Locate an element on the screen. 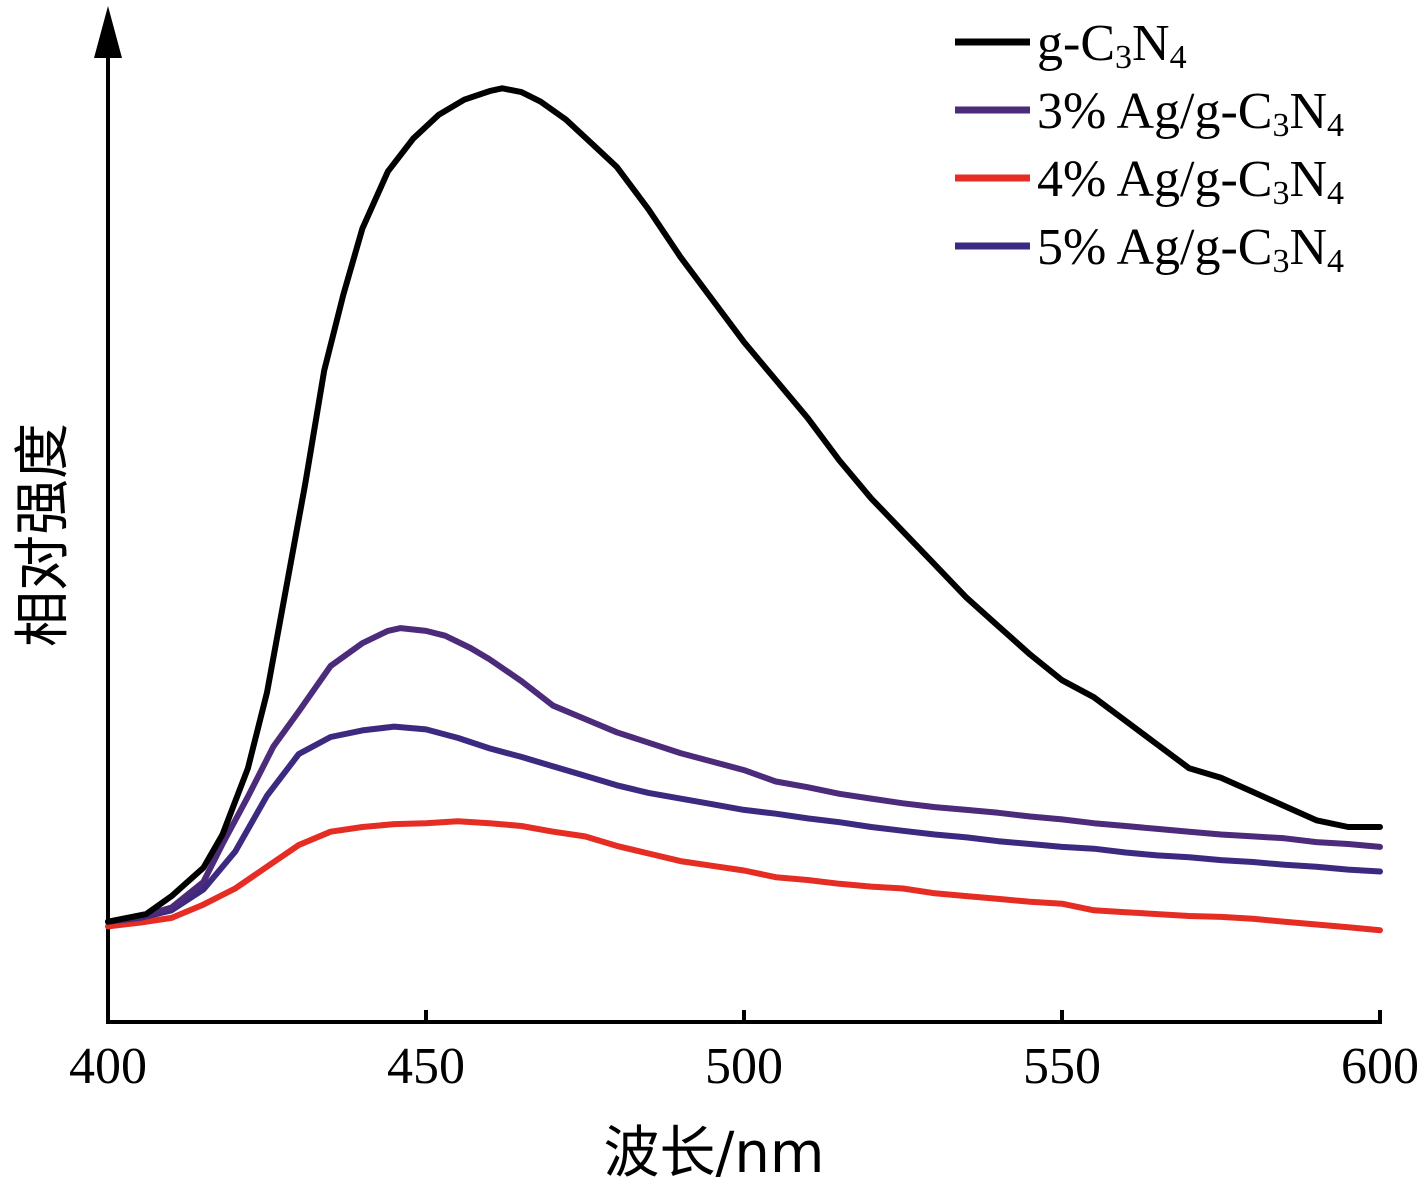  legend-label: g-C3N4 is located at coordinates (1112, 45).